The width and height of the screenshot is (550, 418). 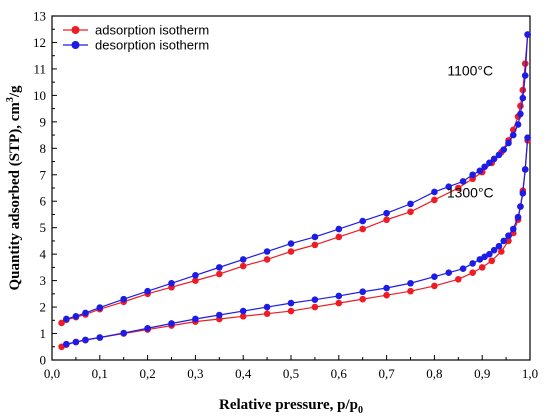 What do you see at coordinates (43, 201) in the screenshot?
I see `y-tick-label: 6` at bounding box center [43, 201].